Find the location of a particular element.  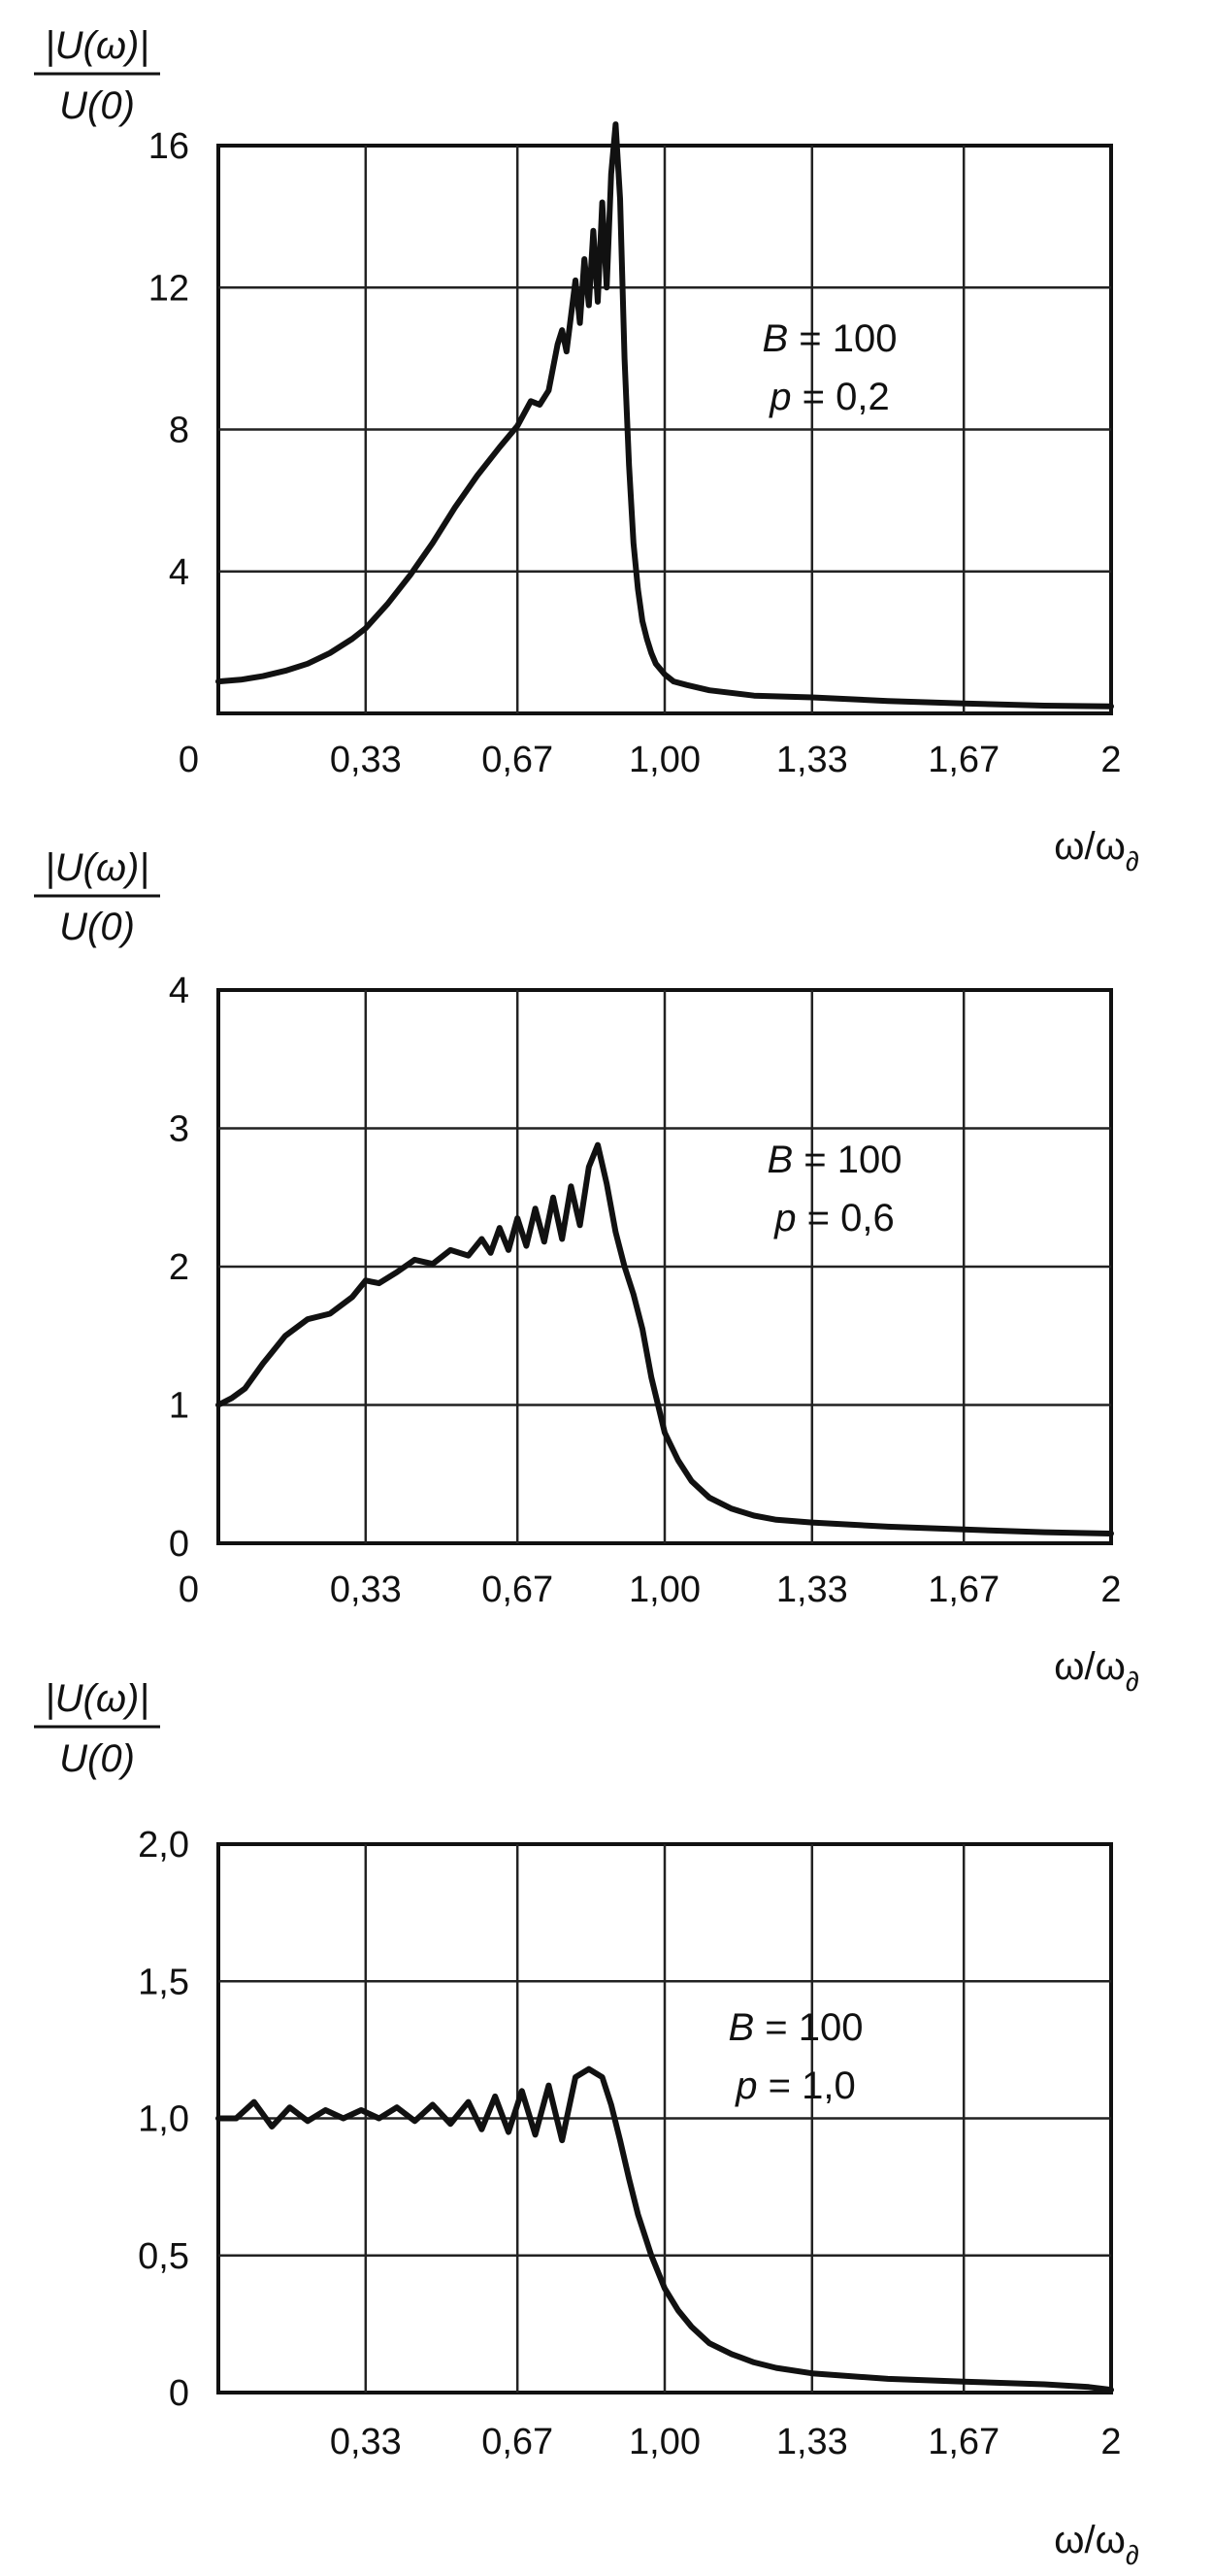

y-tick-label: 1 is located at coordinates (179, 1406).